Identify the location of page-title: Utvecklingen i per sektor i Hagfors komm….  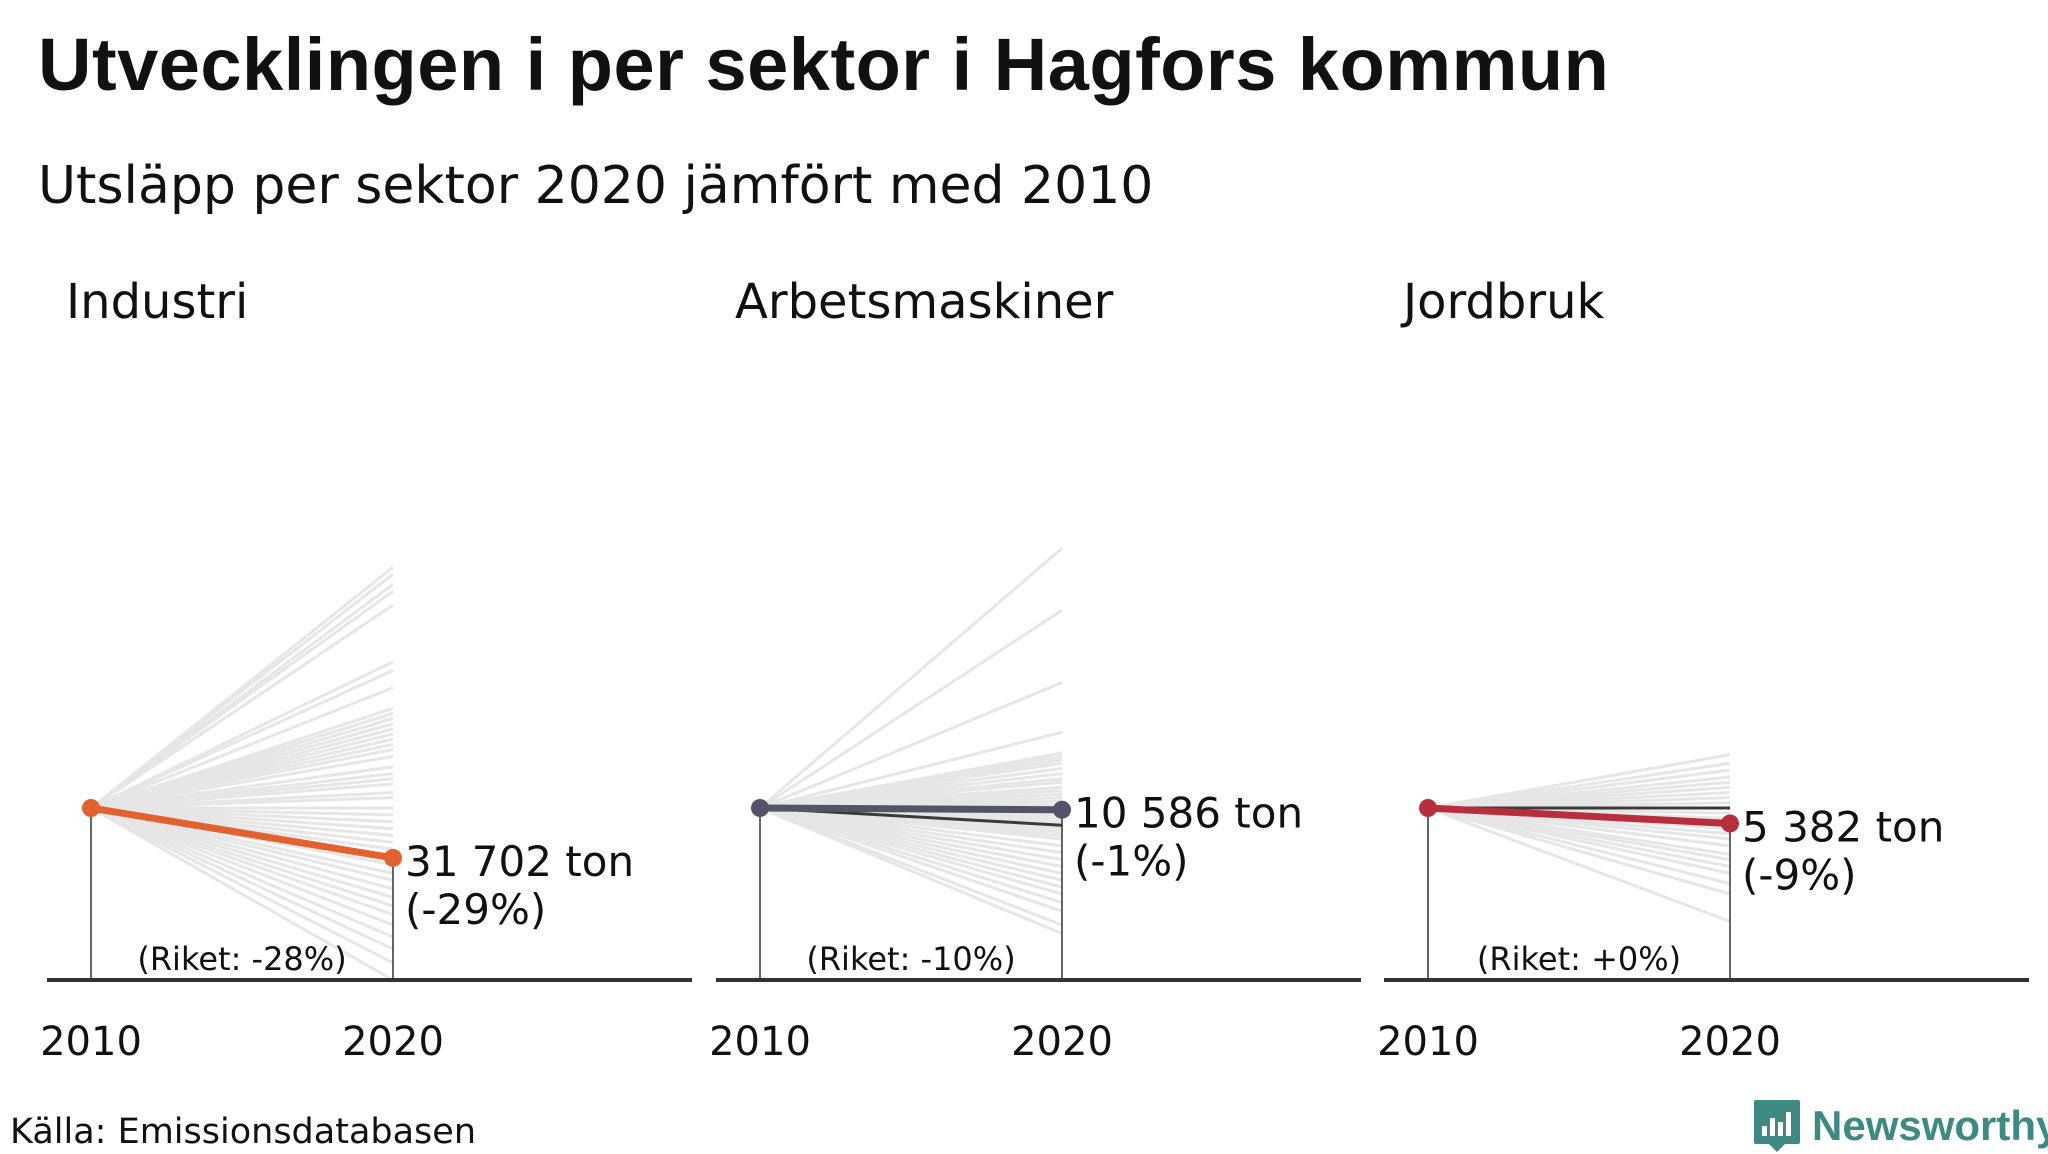
(824, 64).